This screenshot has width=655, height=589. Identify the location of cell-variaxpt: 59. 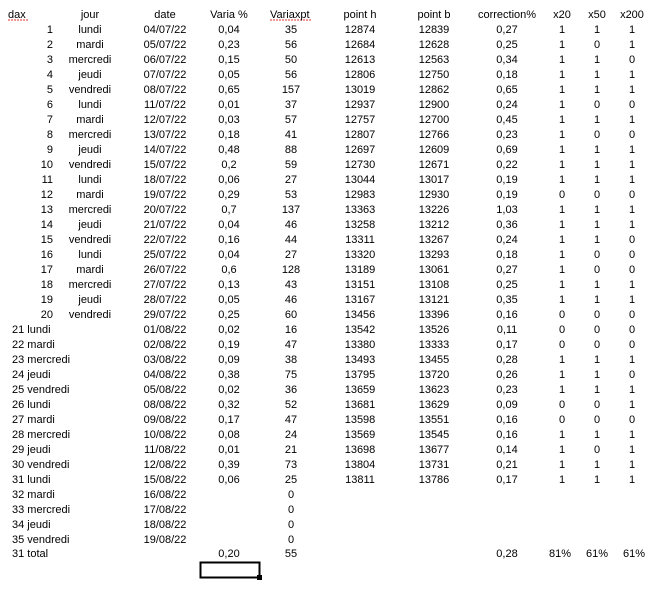
(291, 165).